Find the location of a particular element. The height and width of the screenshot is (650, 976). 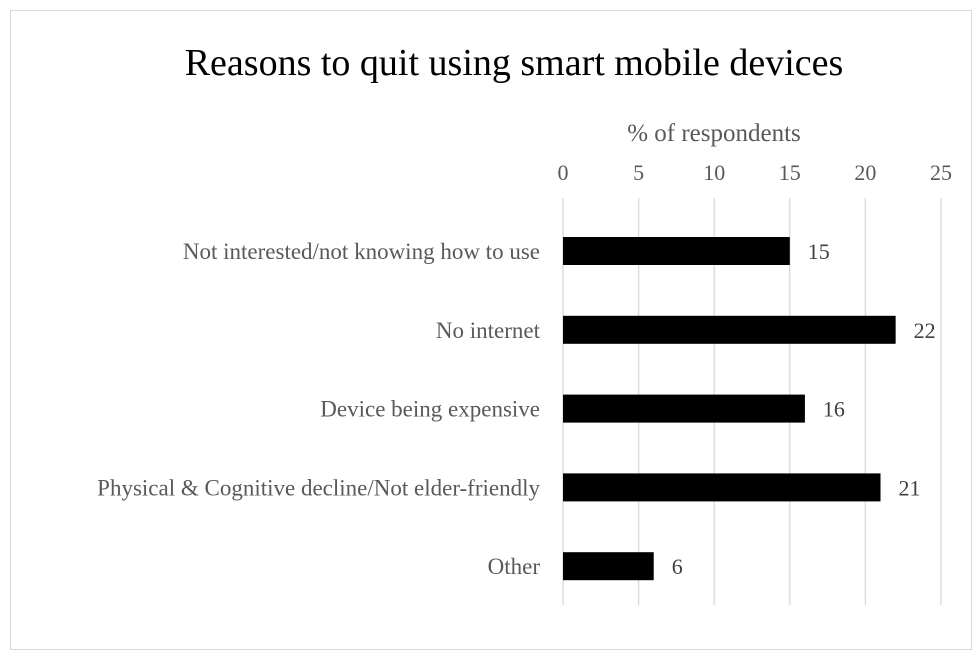

x-tick-label: 10 is located at coordinates (714, 172).